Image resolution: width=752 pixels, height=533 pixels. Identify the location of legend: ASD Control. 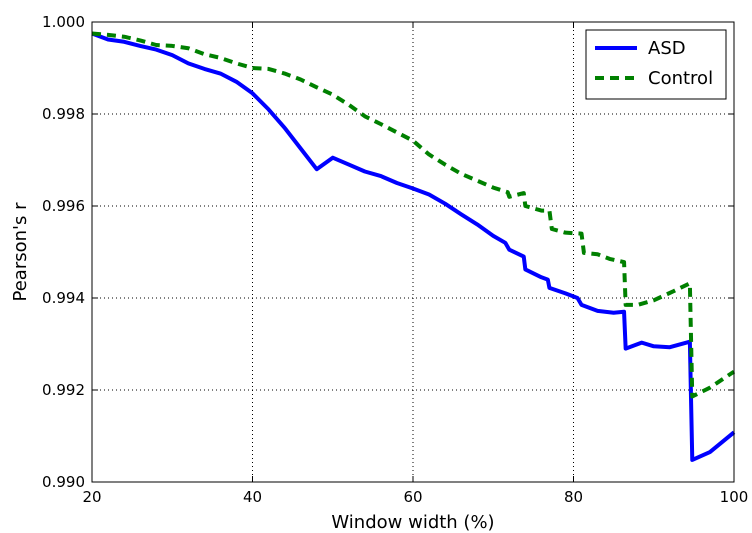
(656, 64).